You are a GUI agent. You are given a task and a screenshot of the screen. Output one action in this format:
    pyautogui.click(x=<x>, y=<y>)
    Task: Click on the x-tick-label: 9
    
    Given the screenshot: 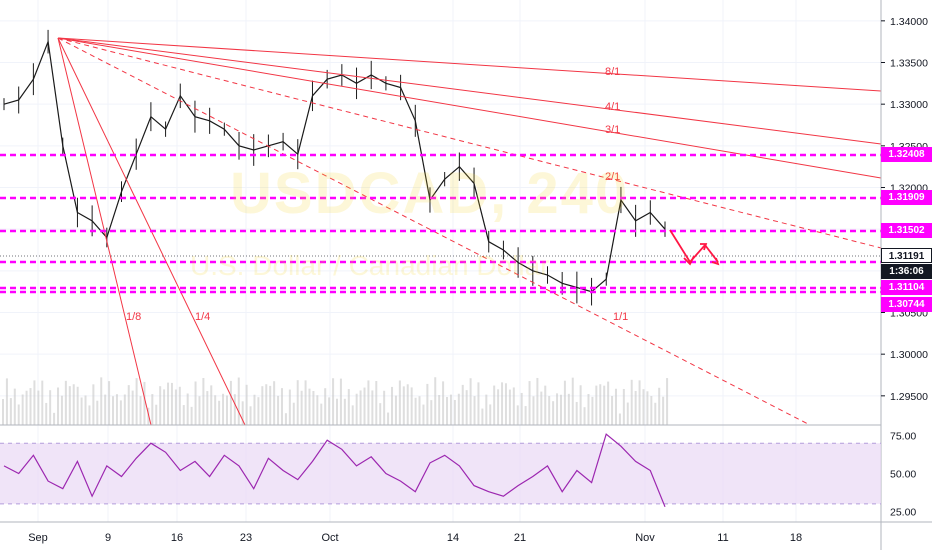 What is the action you would take?
    pyautogui.click(x=108, y=538)
    